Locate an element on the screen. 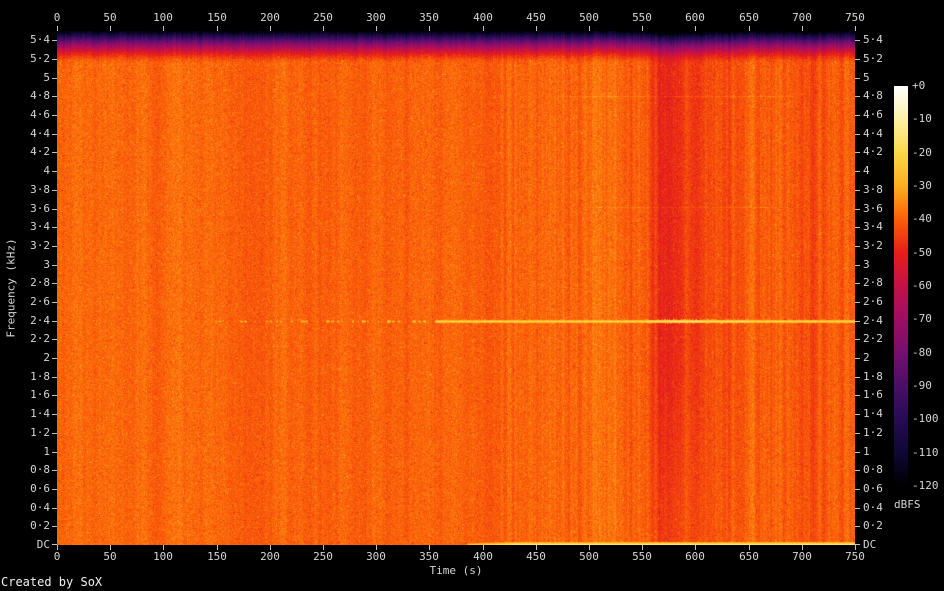 The width and height of the screenshot is (944, 591). y-axis-tick-label-left: 1 is located at coordinates (46, 451).